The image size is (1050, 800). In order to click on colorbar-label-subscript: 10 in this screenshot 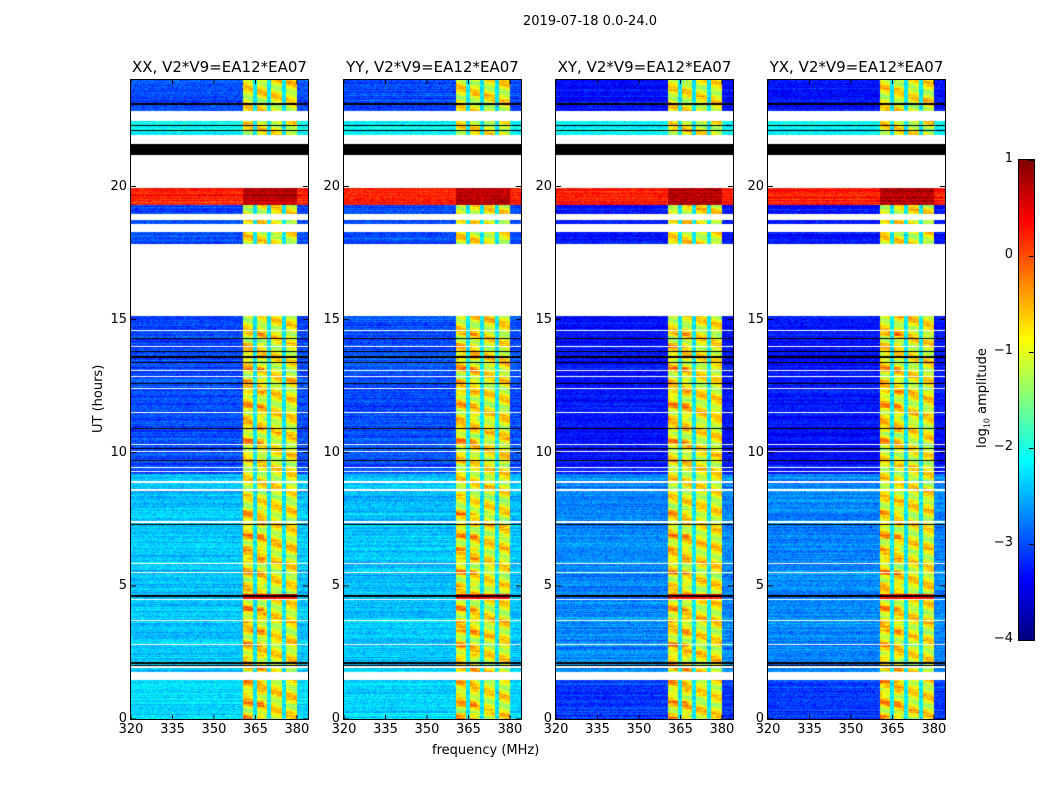, I will do `click(987, 423)`.